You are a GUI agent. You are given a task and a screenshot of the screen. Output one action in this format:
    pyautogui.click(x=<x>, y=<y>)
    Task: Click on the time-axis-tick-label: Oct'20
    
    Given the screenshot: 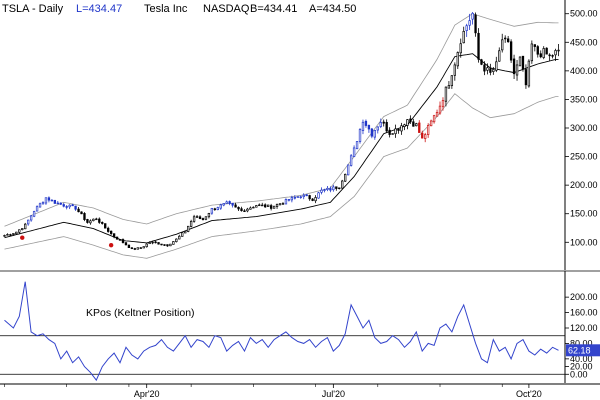 What is the action you would take?
    pyautogui.click(x=529, y=394)
    